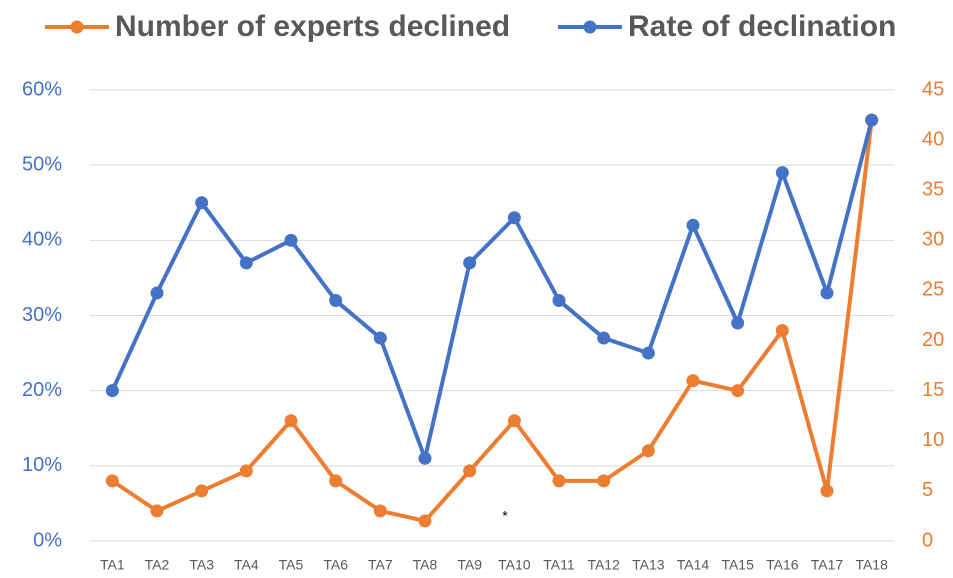  Describe the element at coordinates (648, 565) in the screenshot. I see `x-tick-label: TA13` at that location.